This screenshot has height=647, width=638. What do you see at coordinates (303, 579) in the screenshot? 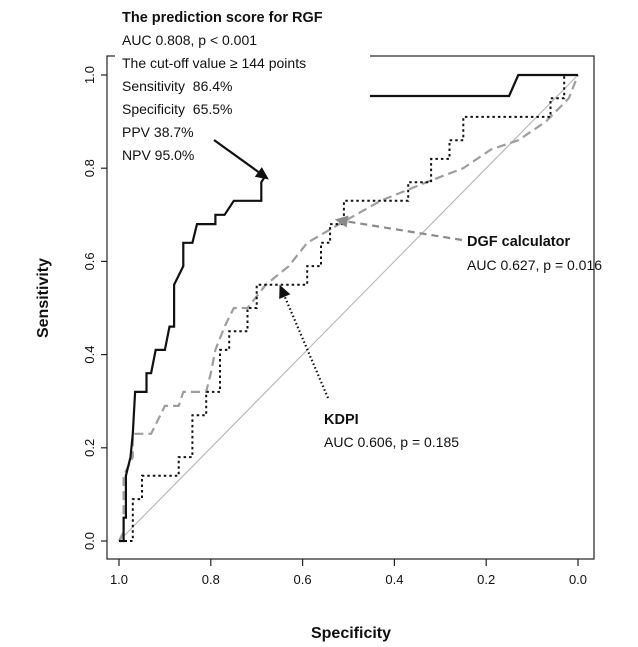
I see `x-tick-label: 0.6` at bounding box center [303, 579].